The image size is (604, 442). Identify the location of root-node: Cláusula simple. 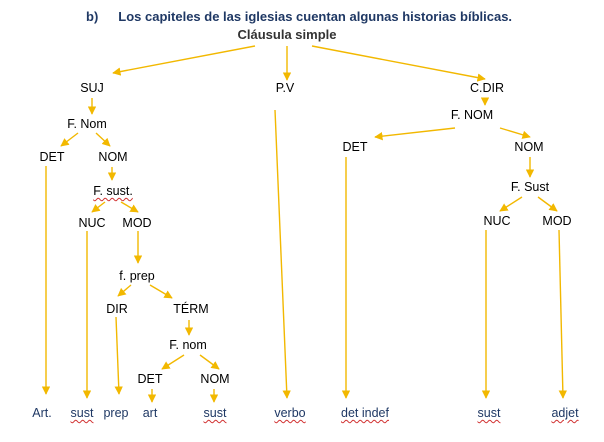
(287, 34).